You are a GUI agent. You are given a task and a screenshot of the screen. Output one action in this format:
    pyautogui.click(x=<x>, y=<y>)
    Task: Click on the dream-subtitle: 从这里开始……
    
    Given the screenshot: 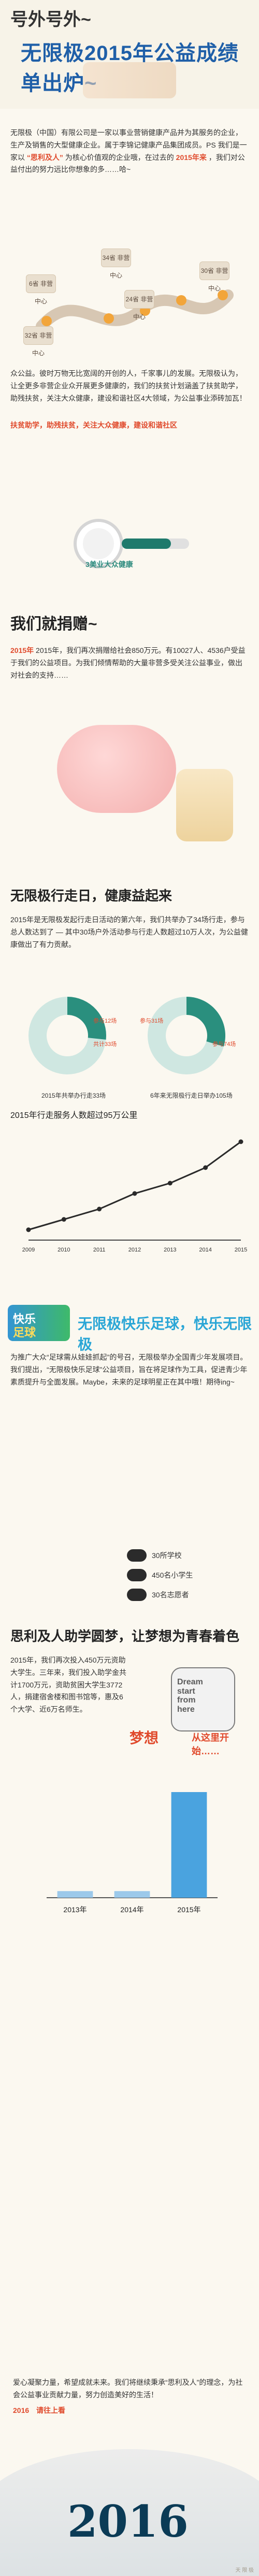 What is the action you would take?
    pyautogui.click(x=210, y=1745)
    